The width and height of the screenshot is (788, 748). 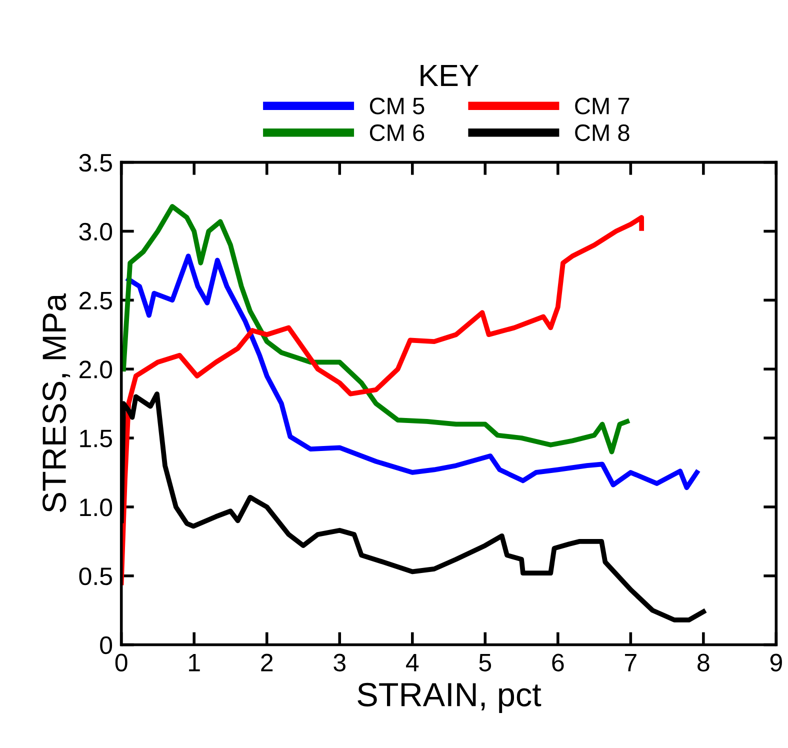 What do you see at coordinates (340, 663) in the screenshot?
I see `x-tick-label: 3` at bounding box center [340, 663].